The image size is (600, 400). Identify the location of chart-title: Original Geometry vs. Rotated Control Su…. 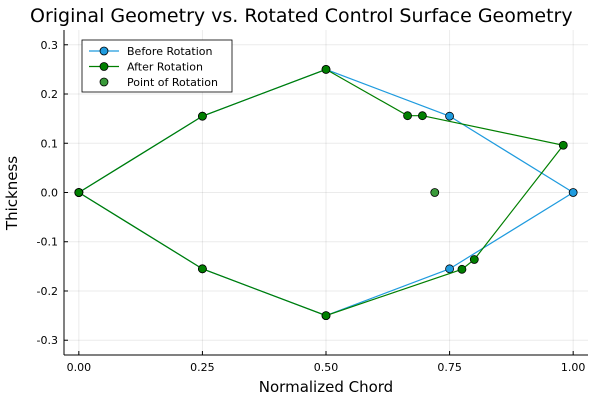
(301, 16).